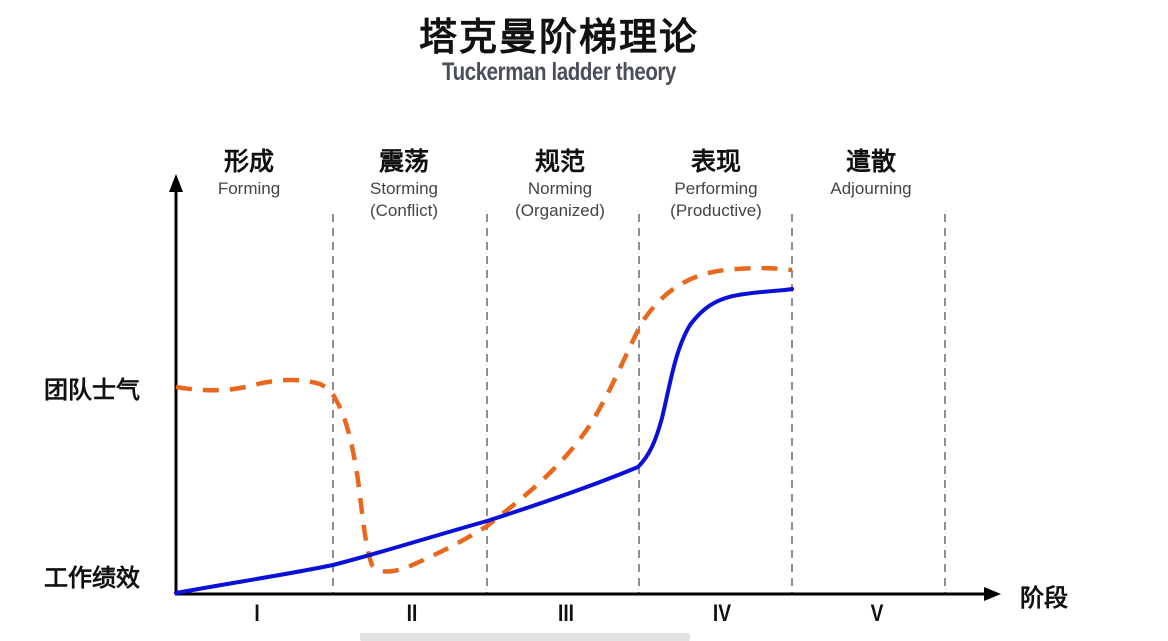 The image size is (1168, 641). I want to click on cropped-caption, so click(525, 637).